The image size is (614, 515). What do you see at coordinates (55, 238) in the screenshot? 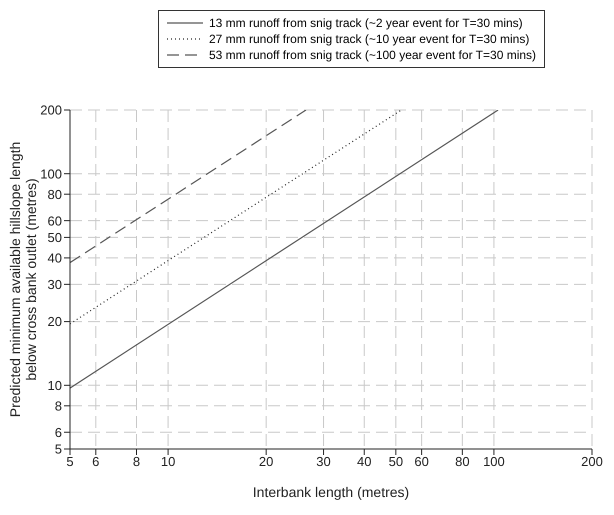
I see `y-tick-label: 50` at bounding box center [55, 238].